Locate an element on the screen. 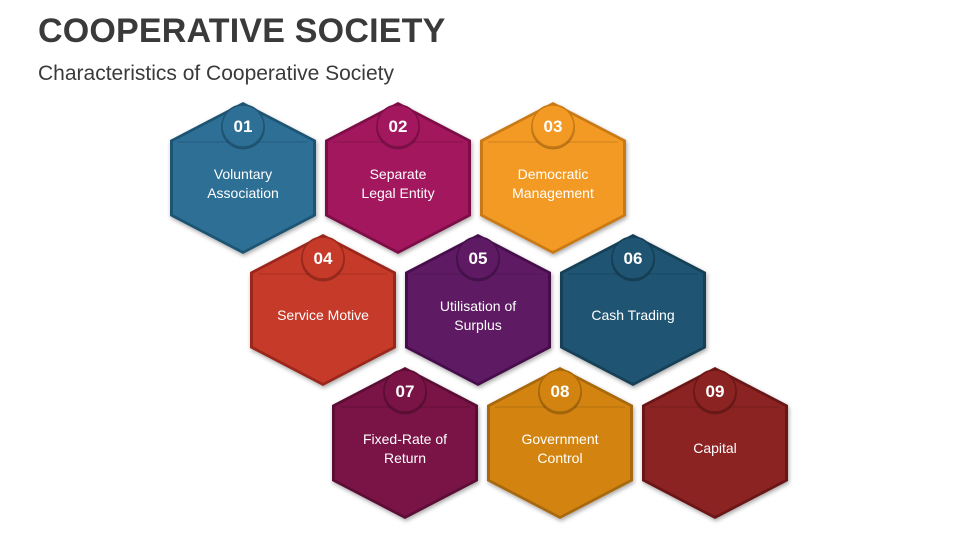 The image size is (960, 540). item-number: 08 is located at coordinates (560, 391).